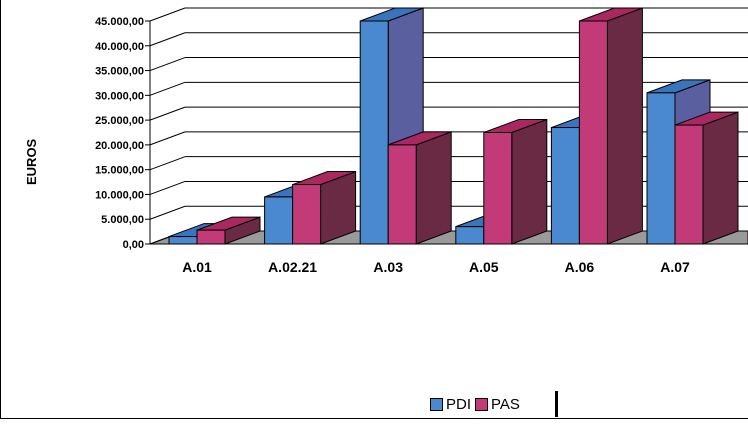 The image size is (748, 424). Describe the element at coordinates (119, 22) in the screenshot. I see `y-tick-label: 45.000,00` at that location.